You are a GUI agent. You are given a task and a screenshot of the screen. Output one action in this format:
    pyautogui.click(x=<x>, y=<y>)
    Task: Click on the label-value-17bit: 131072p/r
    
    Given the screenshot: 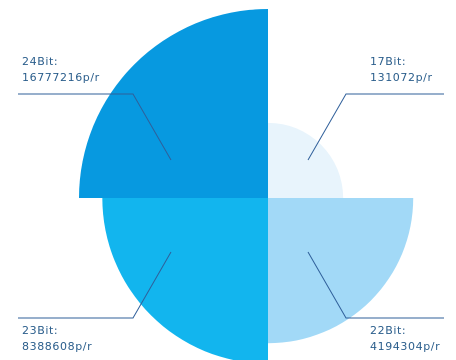 What is the action you would take?
    pyautogui.click(x=401, y=77)
    